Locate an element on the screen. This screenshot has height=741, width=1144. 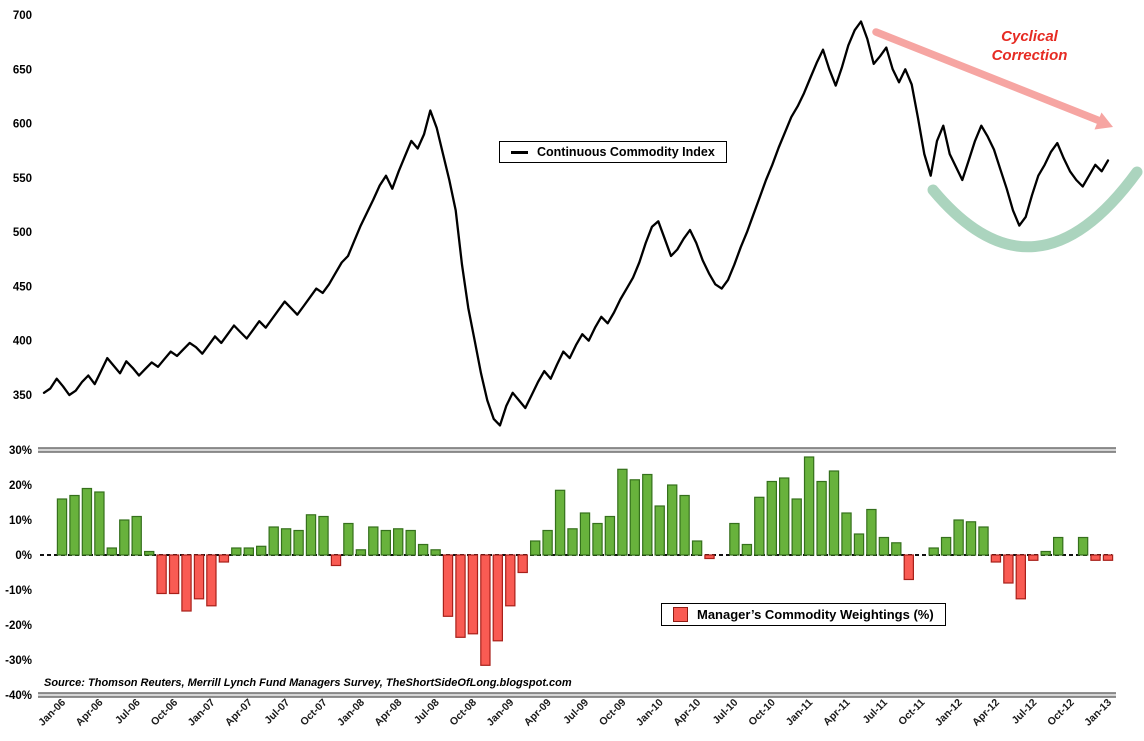
correction-arrow-shaft is located at coordinates (988, 76).